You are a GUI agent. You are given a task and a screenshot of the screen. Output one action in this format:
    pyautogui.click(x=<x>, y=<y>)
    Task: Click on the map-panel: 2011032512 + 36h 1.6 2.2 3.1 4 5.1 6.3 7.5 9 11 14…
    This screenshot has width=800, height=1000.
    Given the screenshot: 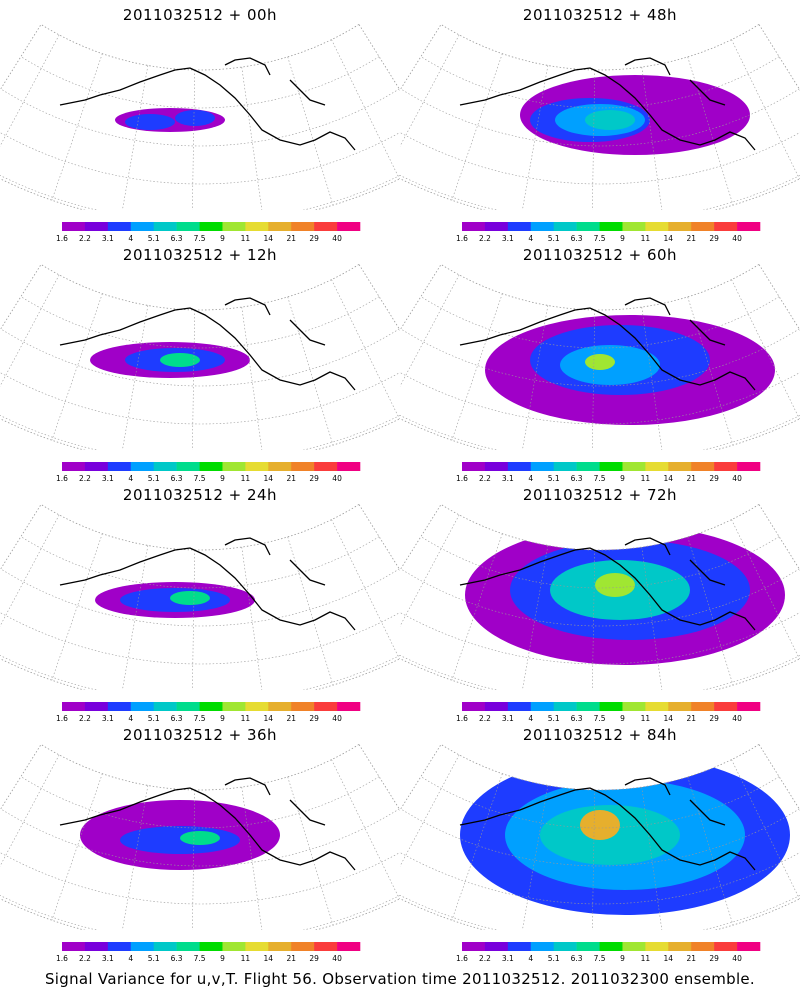 What is the action you would take?
    pyautogui.click(x=200, y=842)
    